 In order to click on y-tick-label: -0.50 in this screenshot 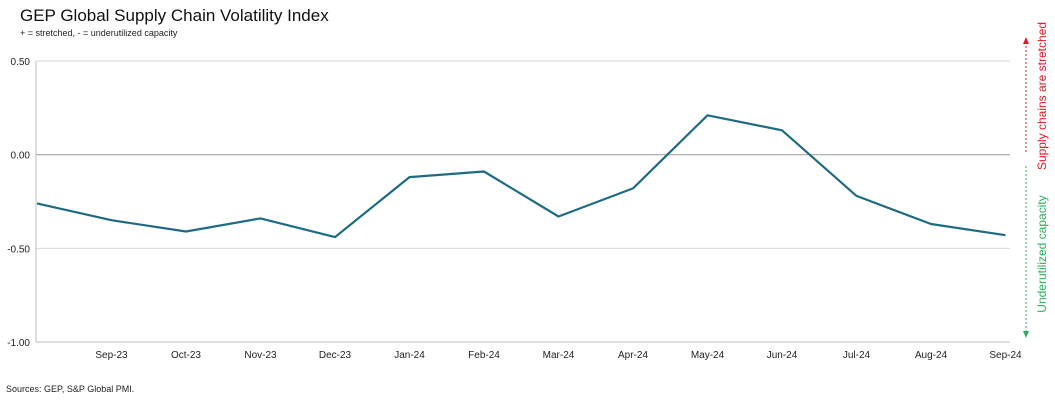, I will do `click(18, 249)`.